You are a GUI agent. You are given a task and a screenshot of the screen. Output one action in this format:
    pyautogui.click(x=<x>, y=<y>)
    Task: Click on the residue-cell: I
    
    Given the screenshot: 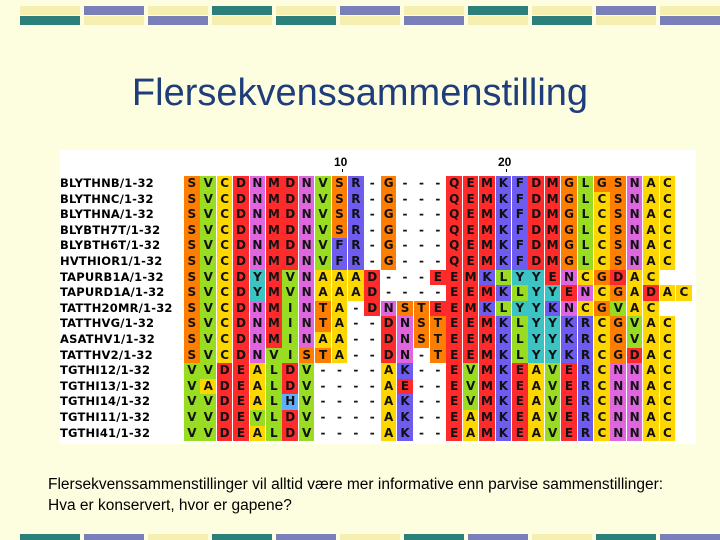 What is the action you would take?
    pyautogui.click(x=290, y=340)
    